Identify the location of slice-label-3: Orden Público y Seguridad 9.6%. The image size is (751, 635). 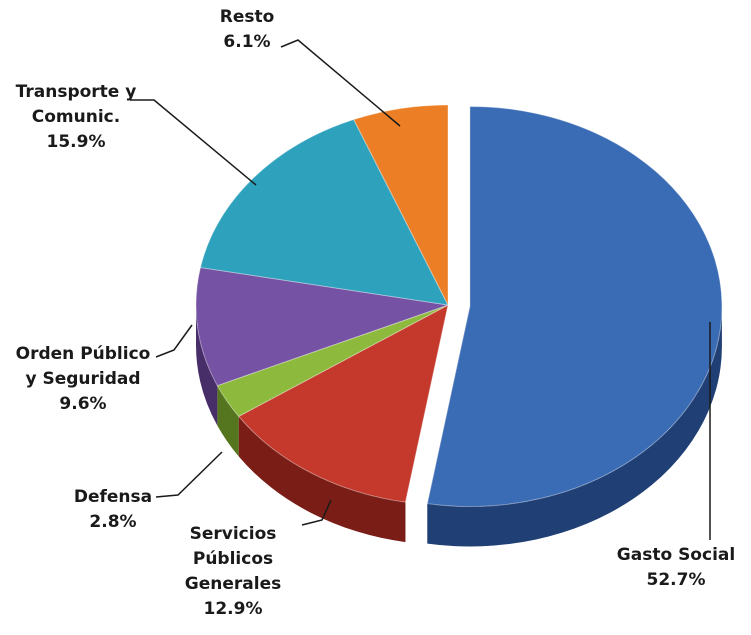
(83, 379).